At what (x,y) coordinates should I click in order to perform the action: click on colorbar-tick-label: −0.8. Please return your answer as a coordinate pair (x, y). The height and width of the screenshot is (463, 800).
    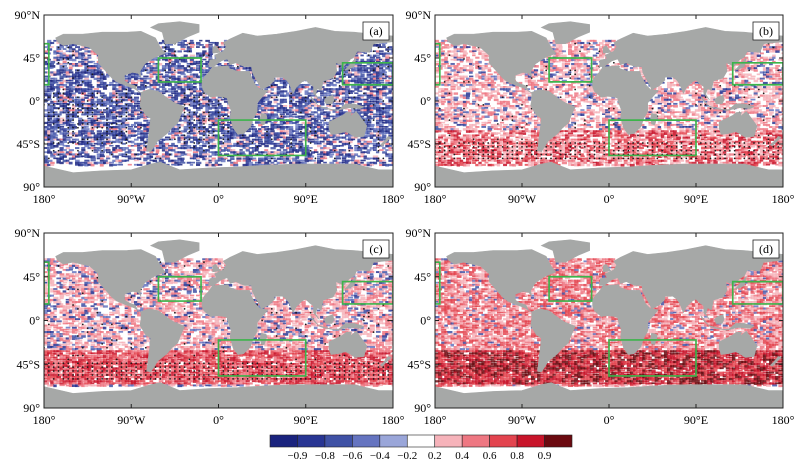
    Looking at the image, I should click on (325, 456).